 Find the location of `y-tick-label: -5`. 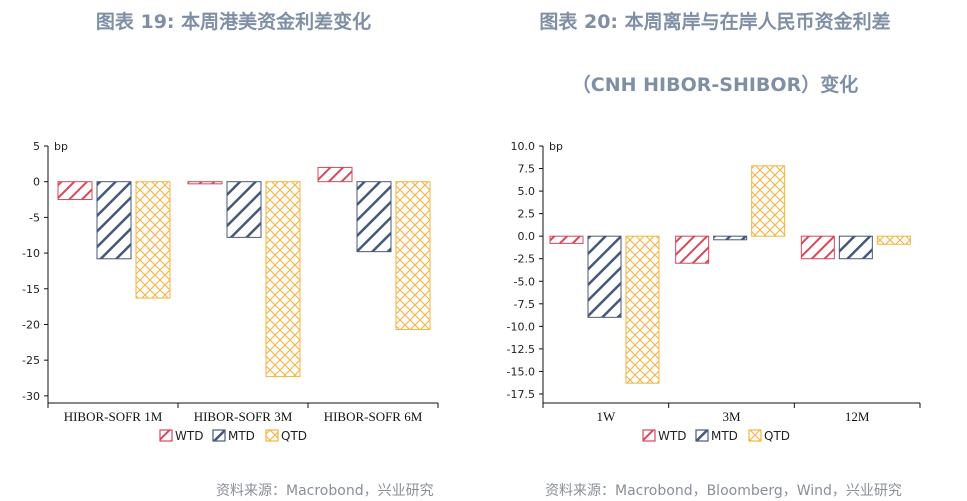

y-tick-label: -5 is located at coordinates (34, 217).